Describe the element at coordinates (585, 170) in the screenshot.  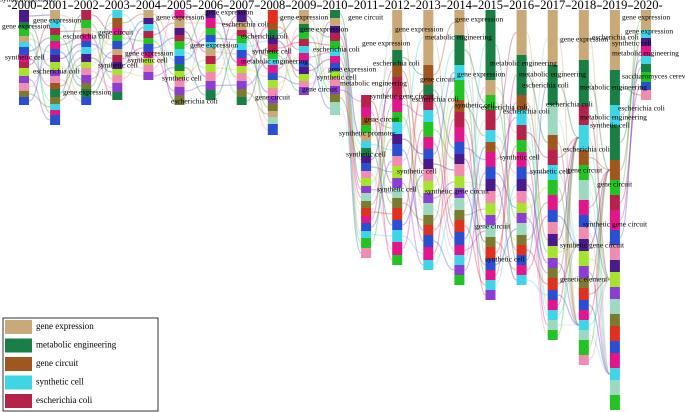
I see `keyword-label: gene circuit` at that location.